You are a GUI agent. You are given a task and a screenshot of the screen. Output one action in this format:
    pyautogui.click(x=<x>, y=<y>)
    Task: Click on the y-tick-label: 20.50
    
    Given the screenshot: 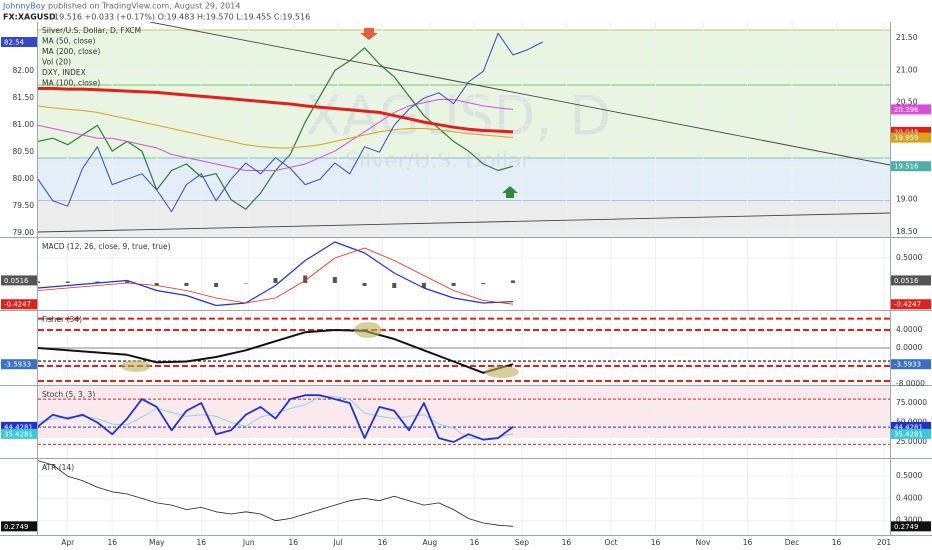 What is the action you would take?
    pyautogui.click(x=907, y=102)
    